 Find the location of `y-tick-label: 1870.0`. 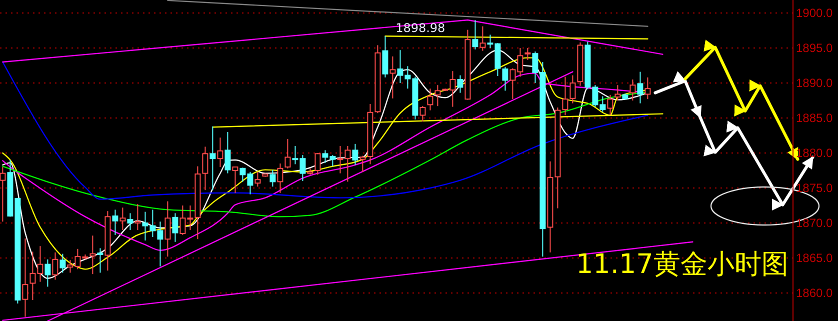

y-tick-label: 1870.0 is located at coordinates (815, 223).